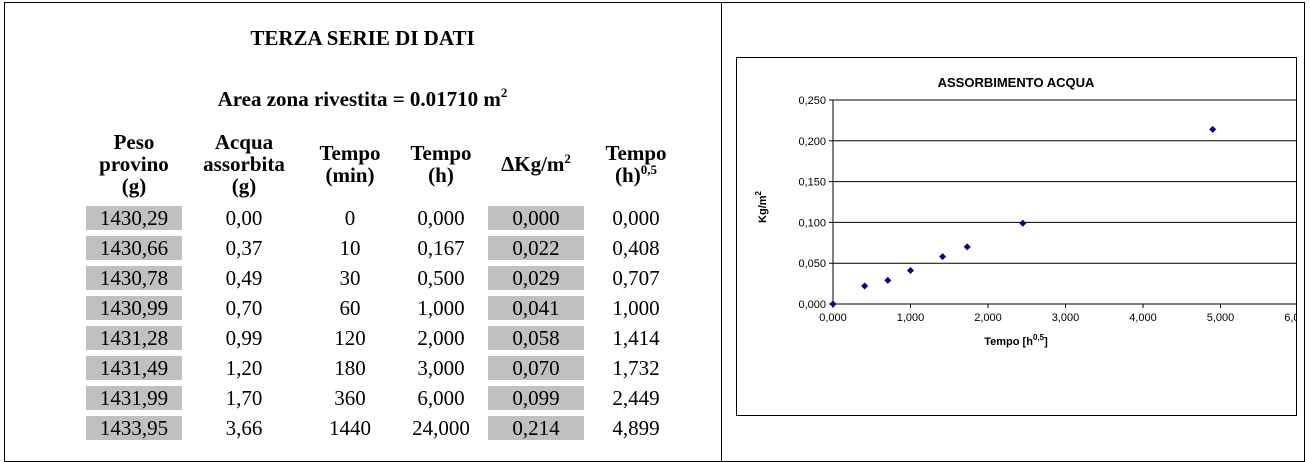 Image resolution: width=1310 pixels, height=462 pixels. What do you see at coordinates (244, 308) in the screenshot?
I see `table-cell: 0,70` at bounding box center [244, 308].